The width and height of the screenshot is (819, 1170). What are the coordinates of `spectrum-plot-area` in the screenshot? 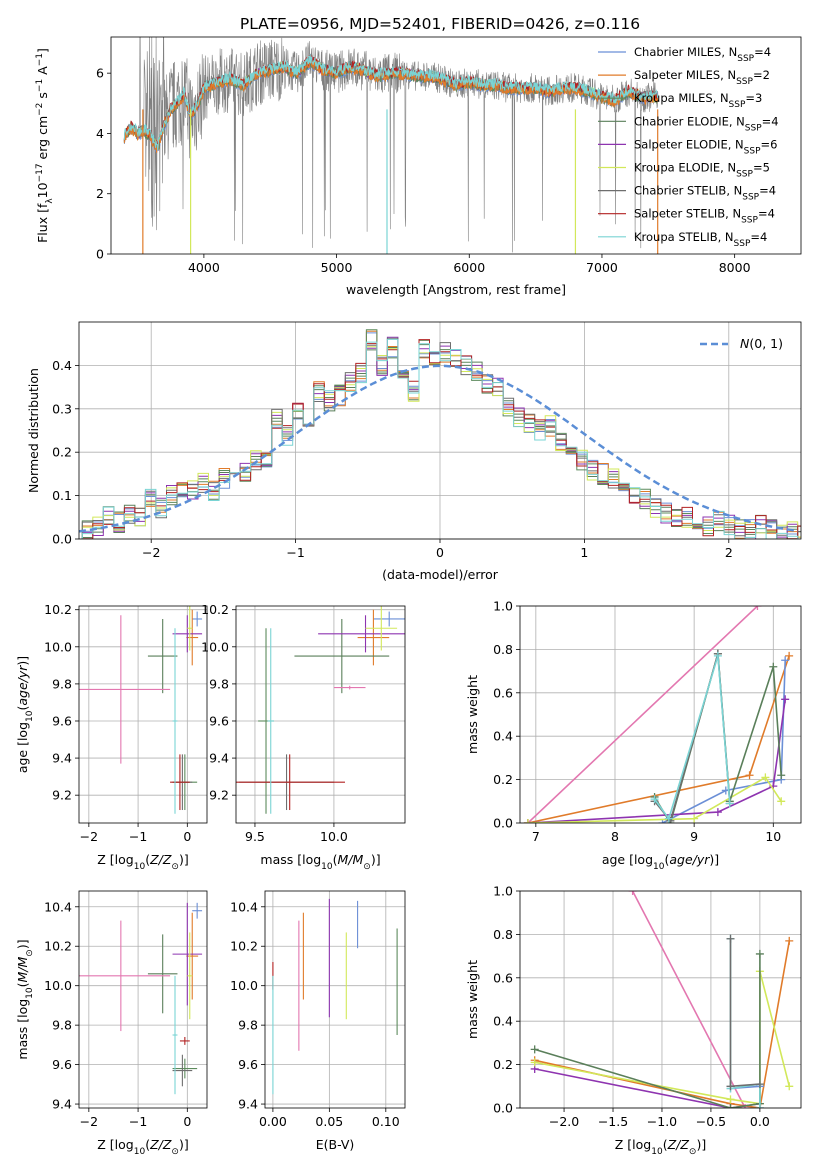 It's located at (391, 145).